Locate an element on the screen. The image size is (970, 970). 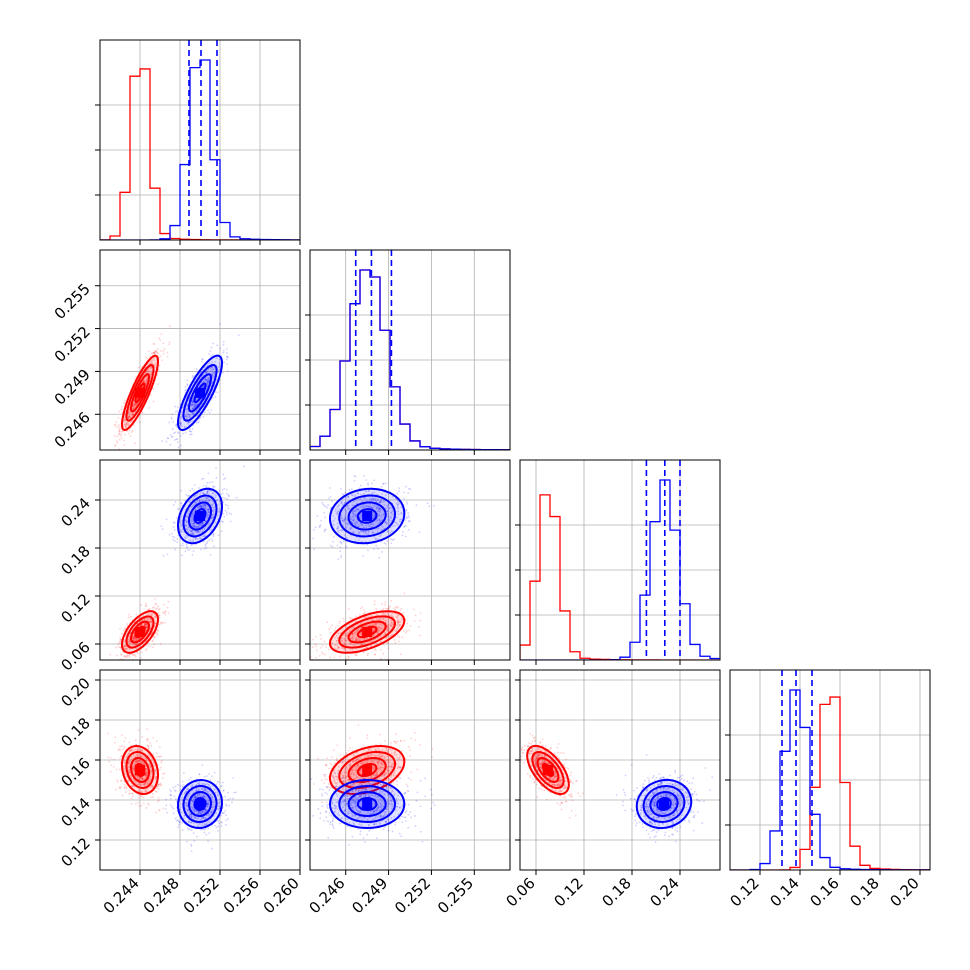
panel-frame is located at coordinates (410, 350).